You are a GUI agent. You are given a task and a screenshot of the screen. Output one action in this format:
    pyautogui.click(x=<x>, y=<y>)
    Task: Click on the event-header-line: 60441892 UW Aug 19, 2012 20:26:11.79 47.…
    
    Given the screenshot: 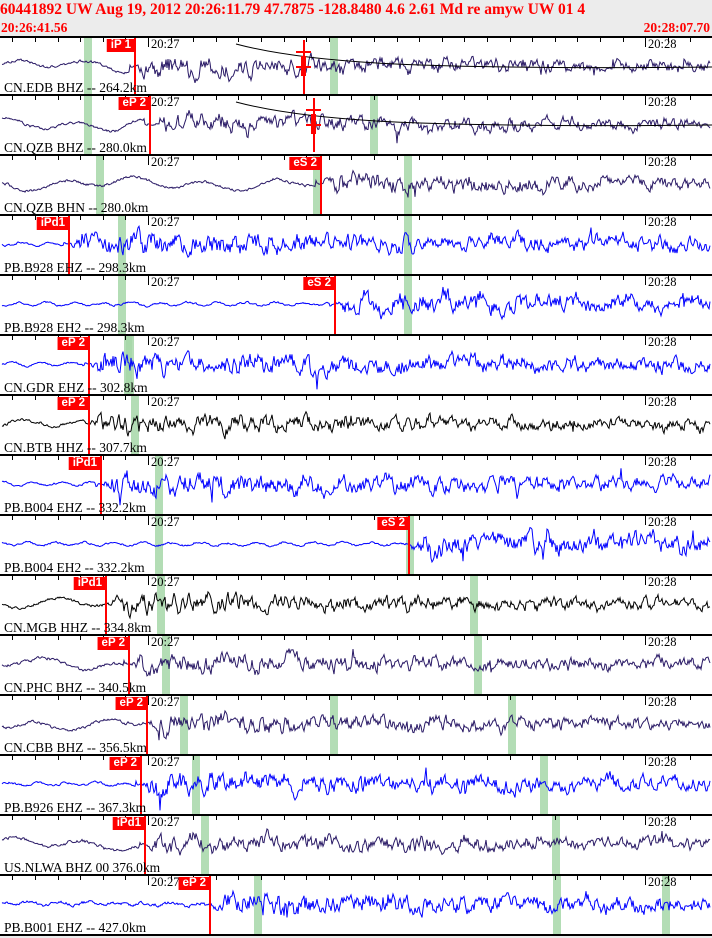 What is the action you would take?
    pyautogui.click(x=293, y=9)
    